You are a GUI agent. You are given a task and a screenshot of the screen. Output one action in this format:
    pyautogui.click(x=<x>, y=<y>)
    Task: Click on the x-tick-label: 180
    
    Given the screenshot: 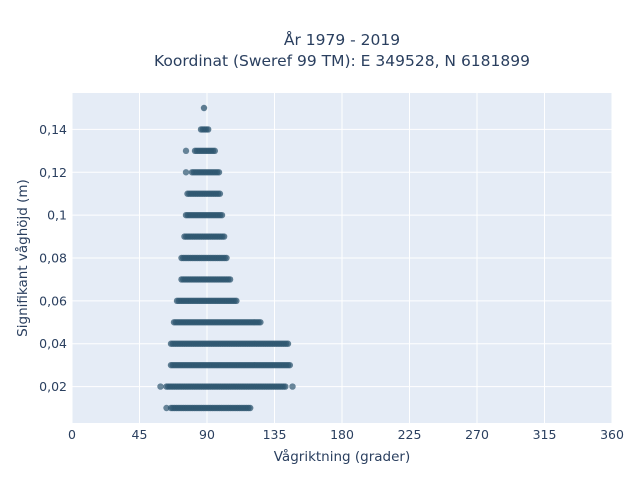 What is the action you would take?
    pyautogui.click(x=342, y=434)
    